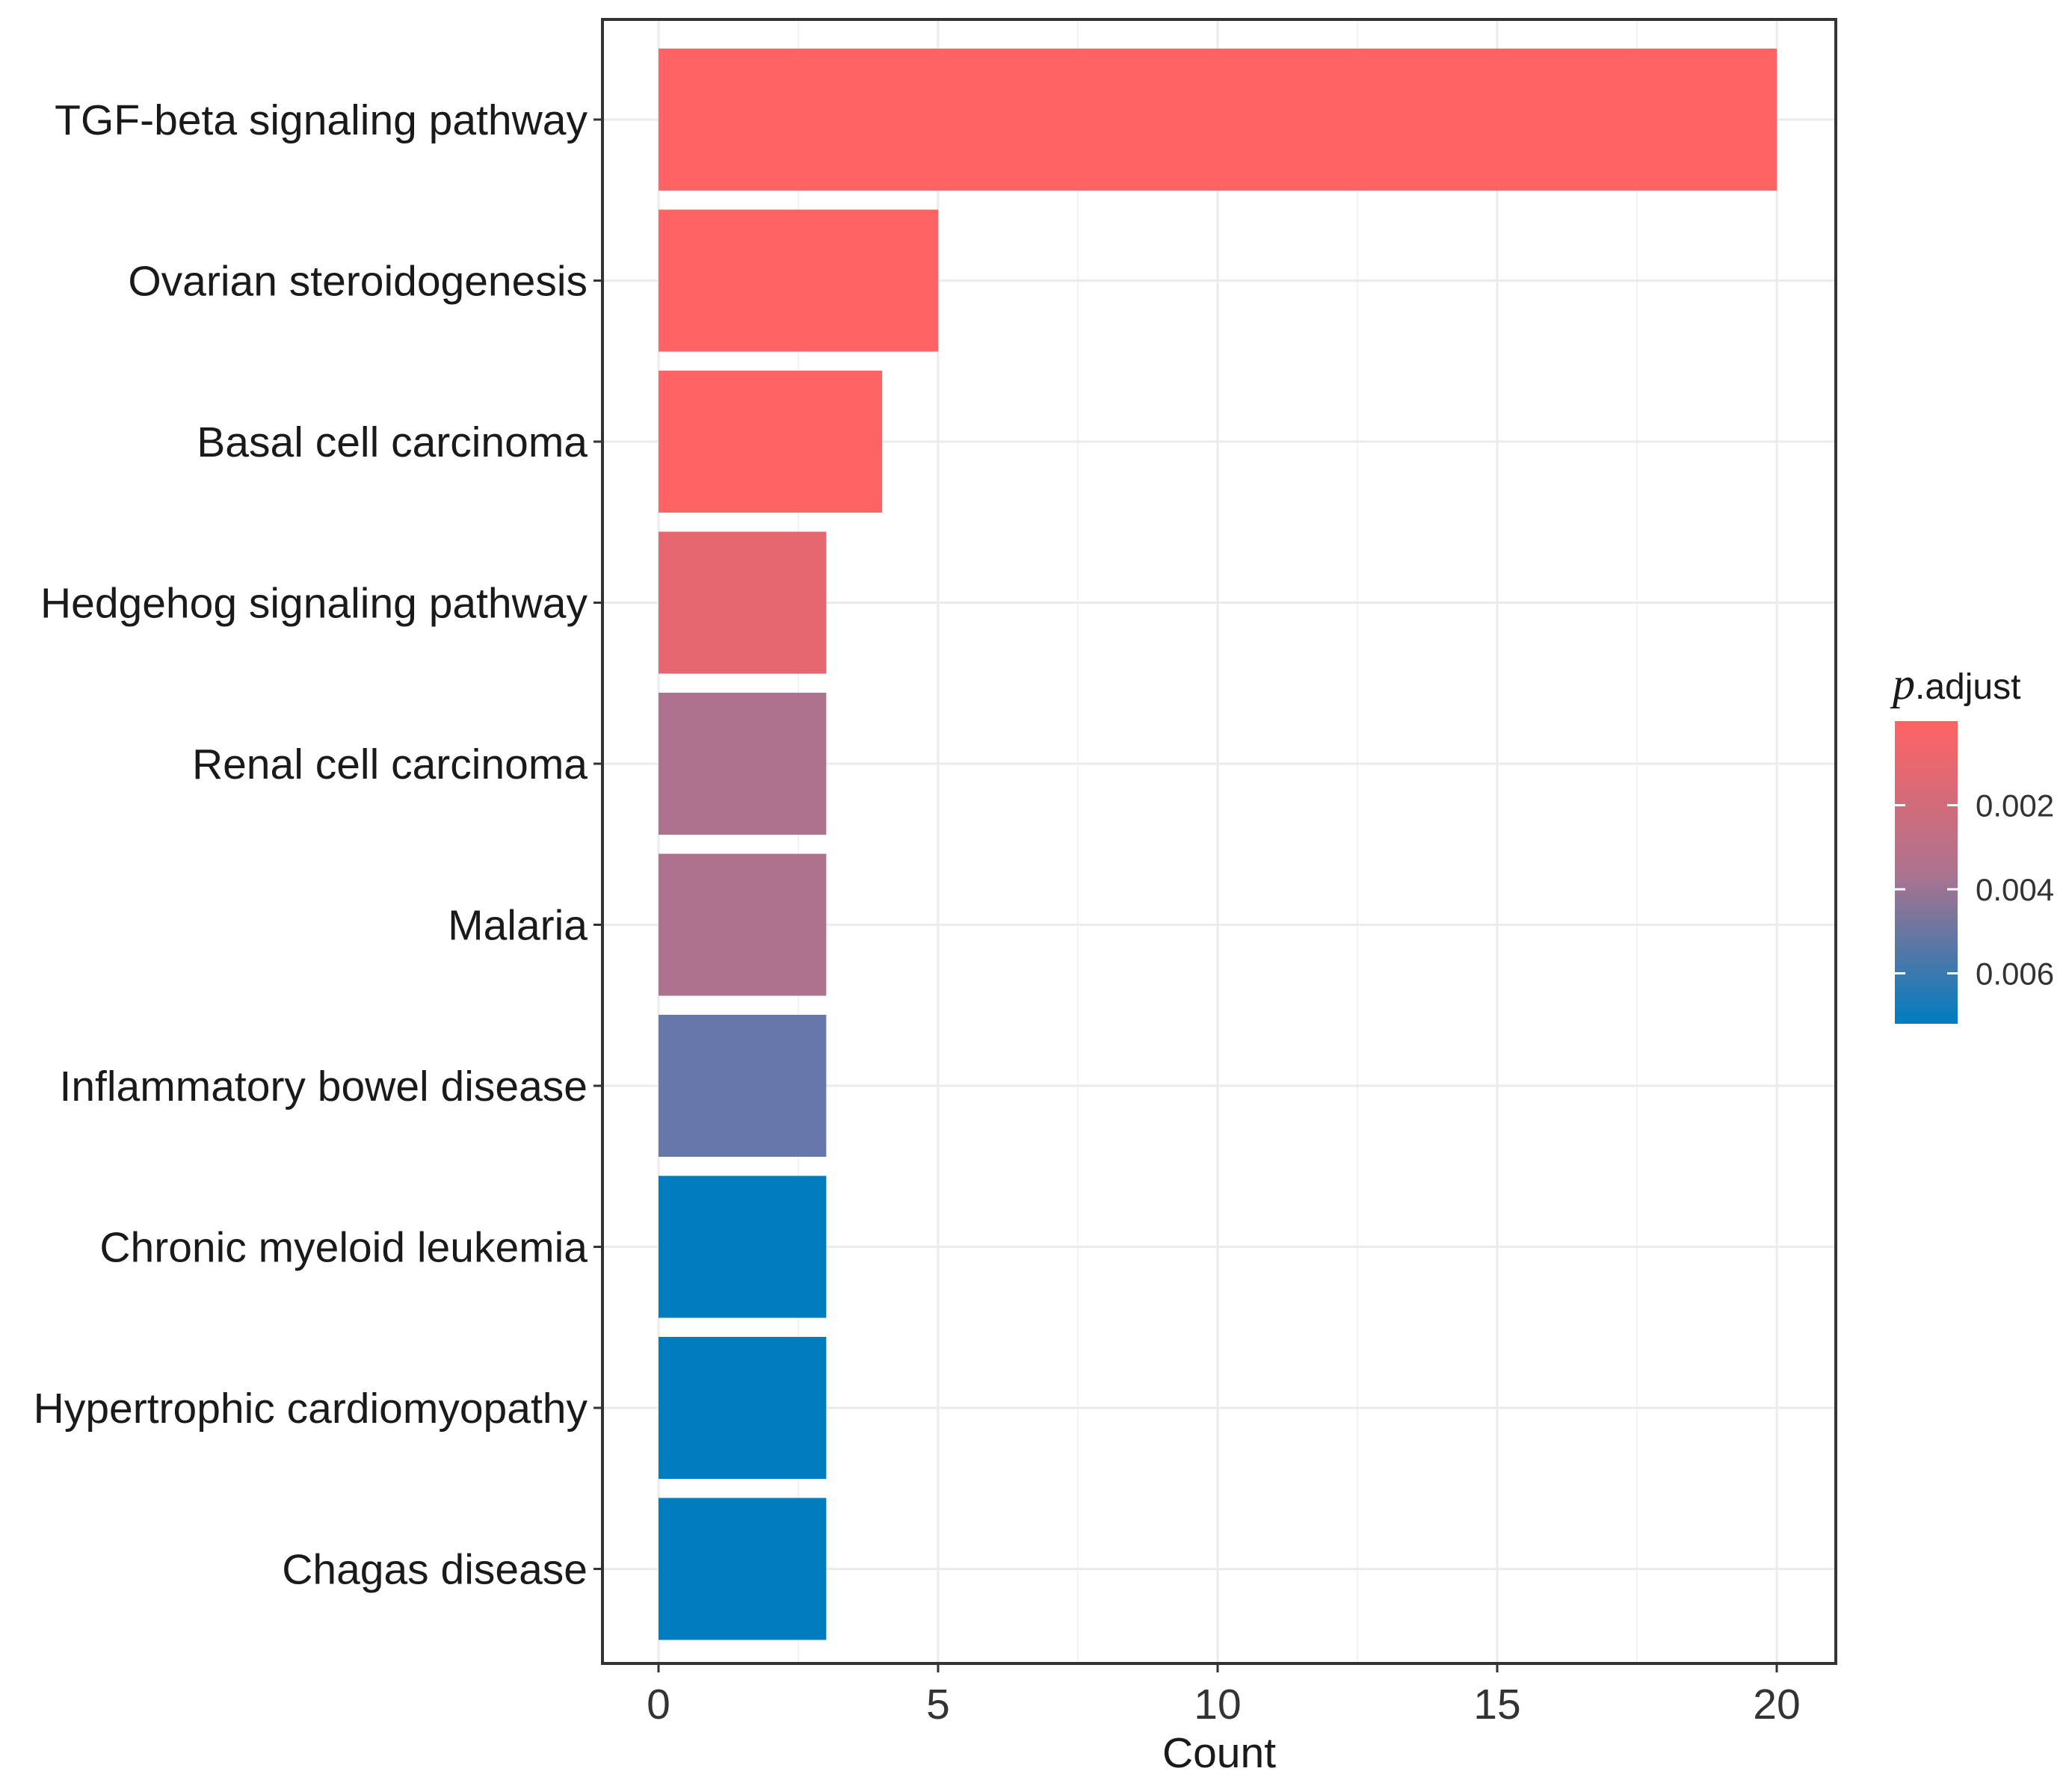  I want to click on x-axis: 0 5 10 15 20, so click(1224, 1695).